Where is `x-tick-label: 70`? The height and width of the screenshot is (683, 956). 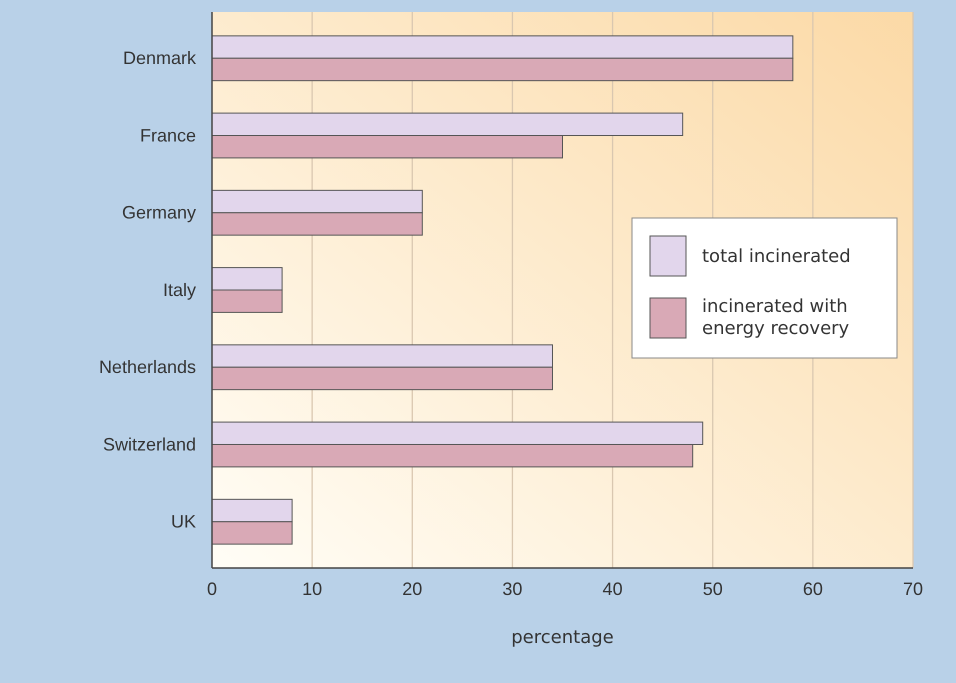
x-tick-label: 70 is located at coordinates (913, 588).